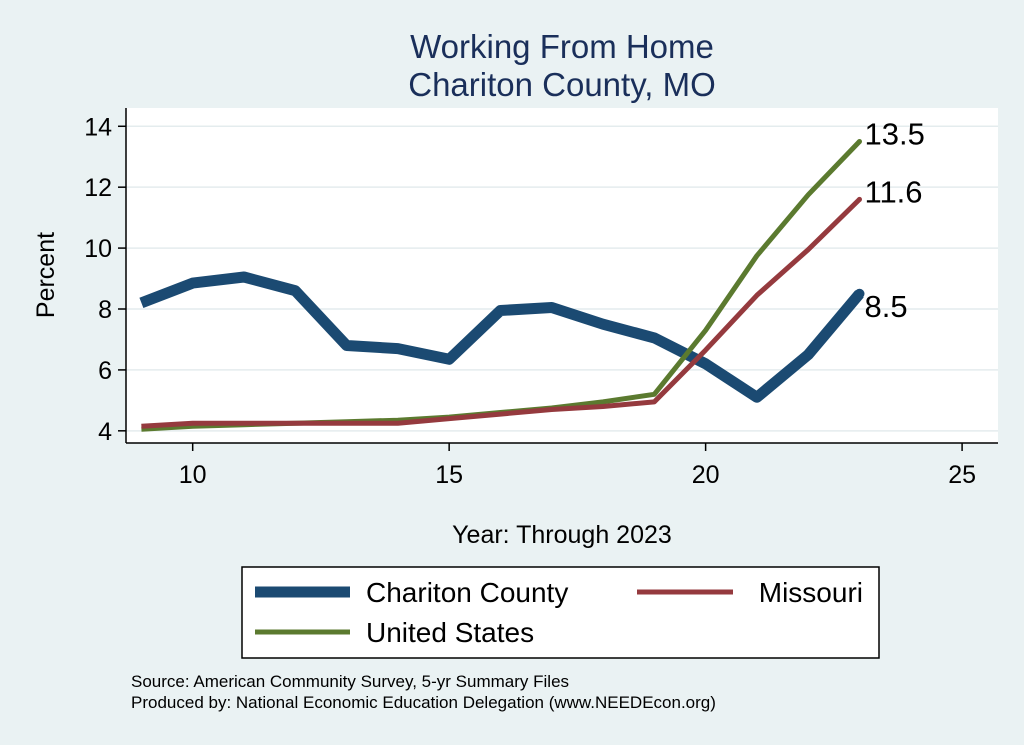 The image size is (1024, 745). Describe the element at coordinates (562, 84) in the screenshot. I see `chart-title-line-2: Chariton County, MO` at that location.